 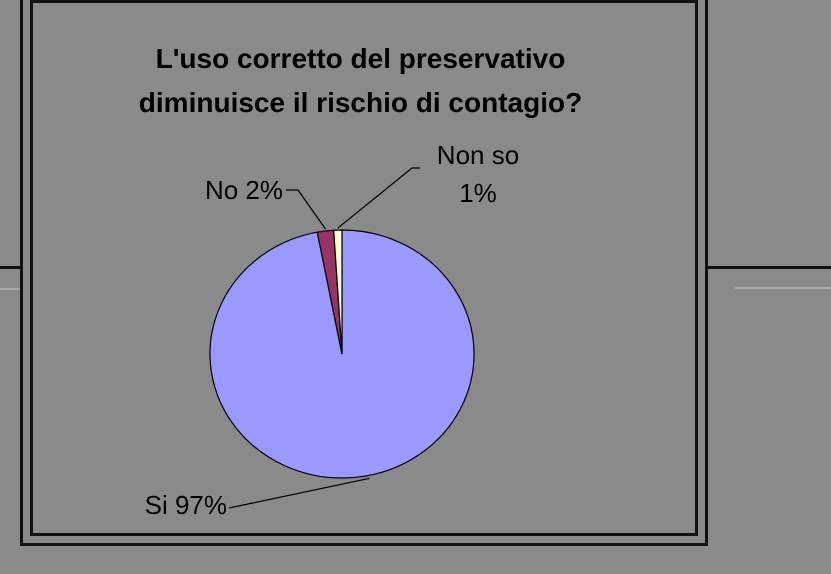 What do you see at coordinates (186, 505) in the screenshot?
I see `pie-label-si: Si 97%` at bounding box center [186, 505].